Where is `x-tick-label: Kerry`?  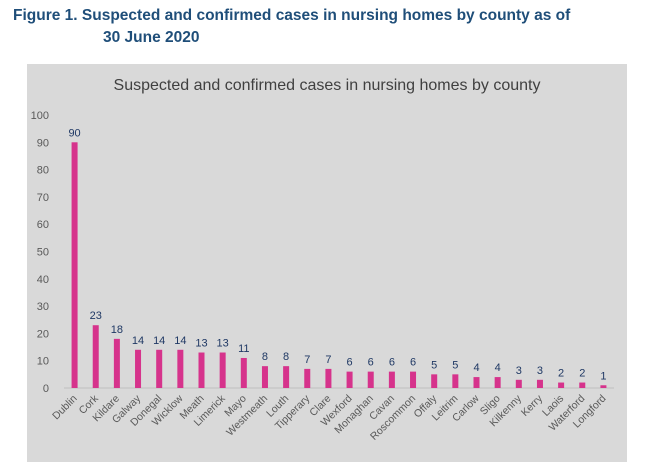 x-tick-label: Kerry is located at coordinates (532, 405).